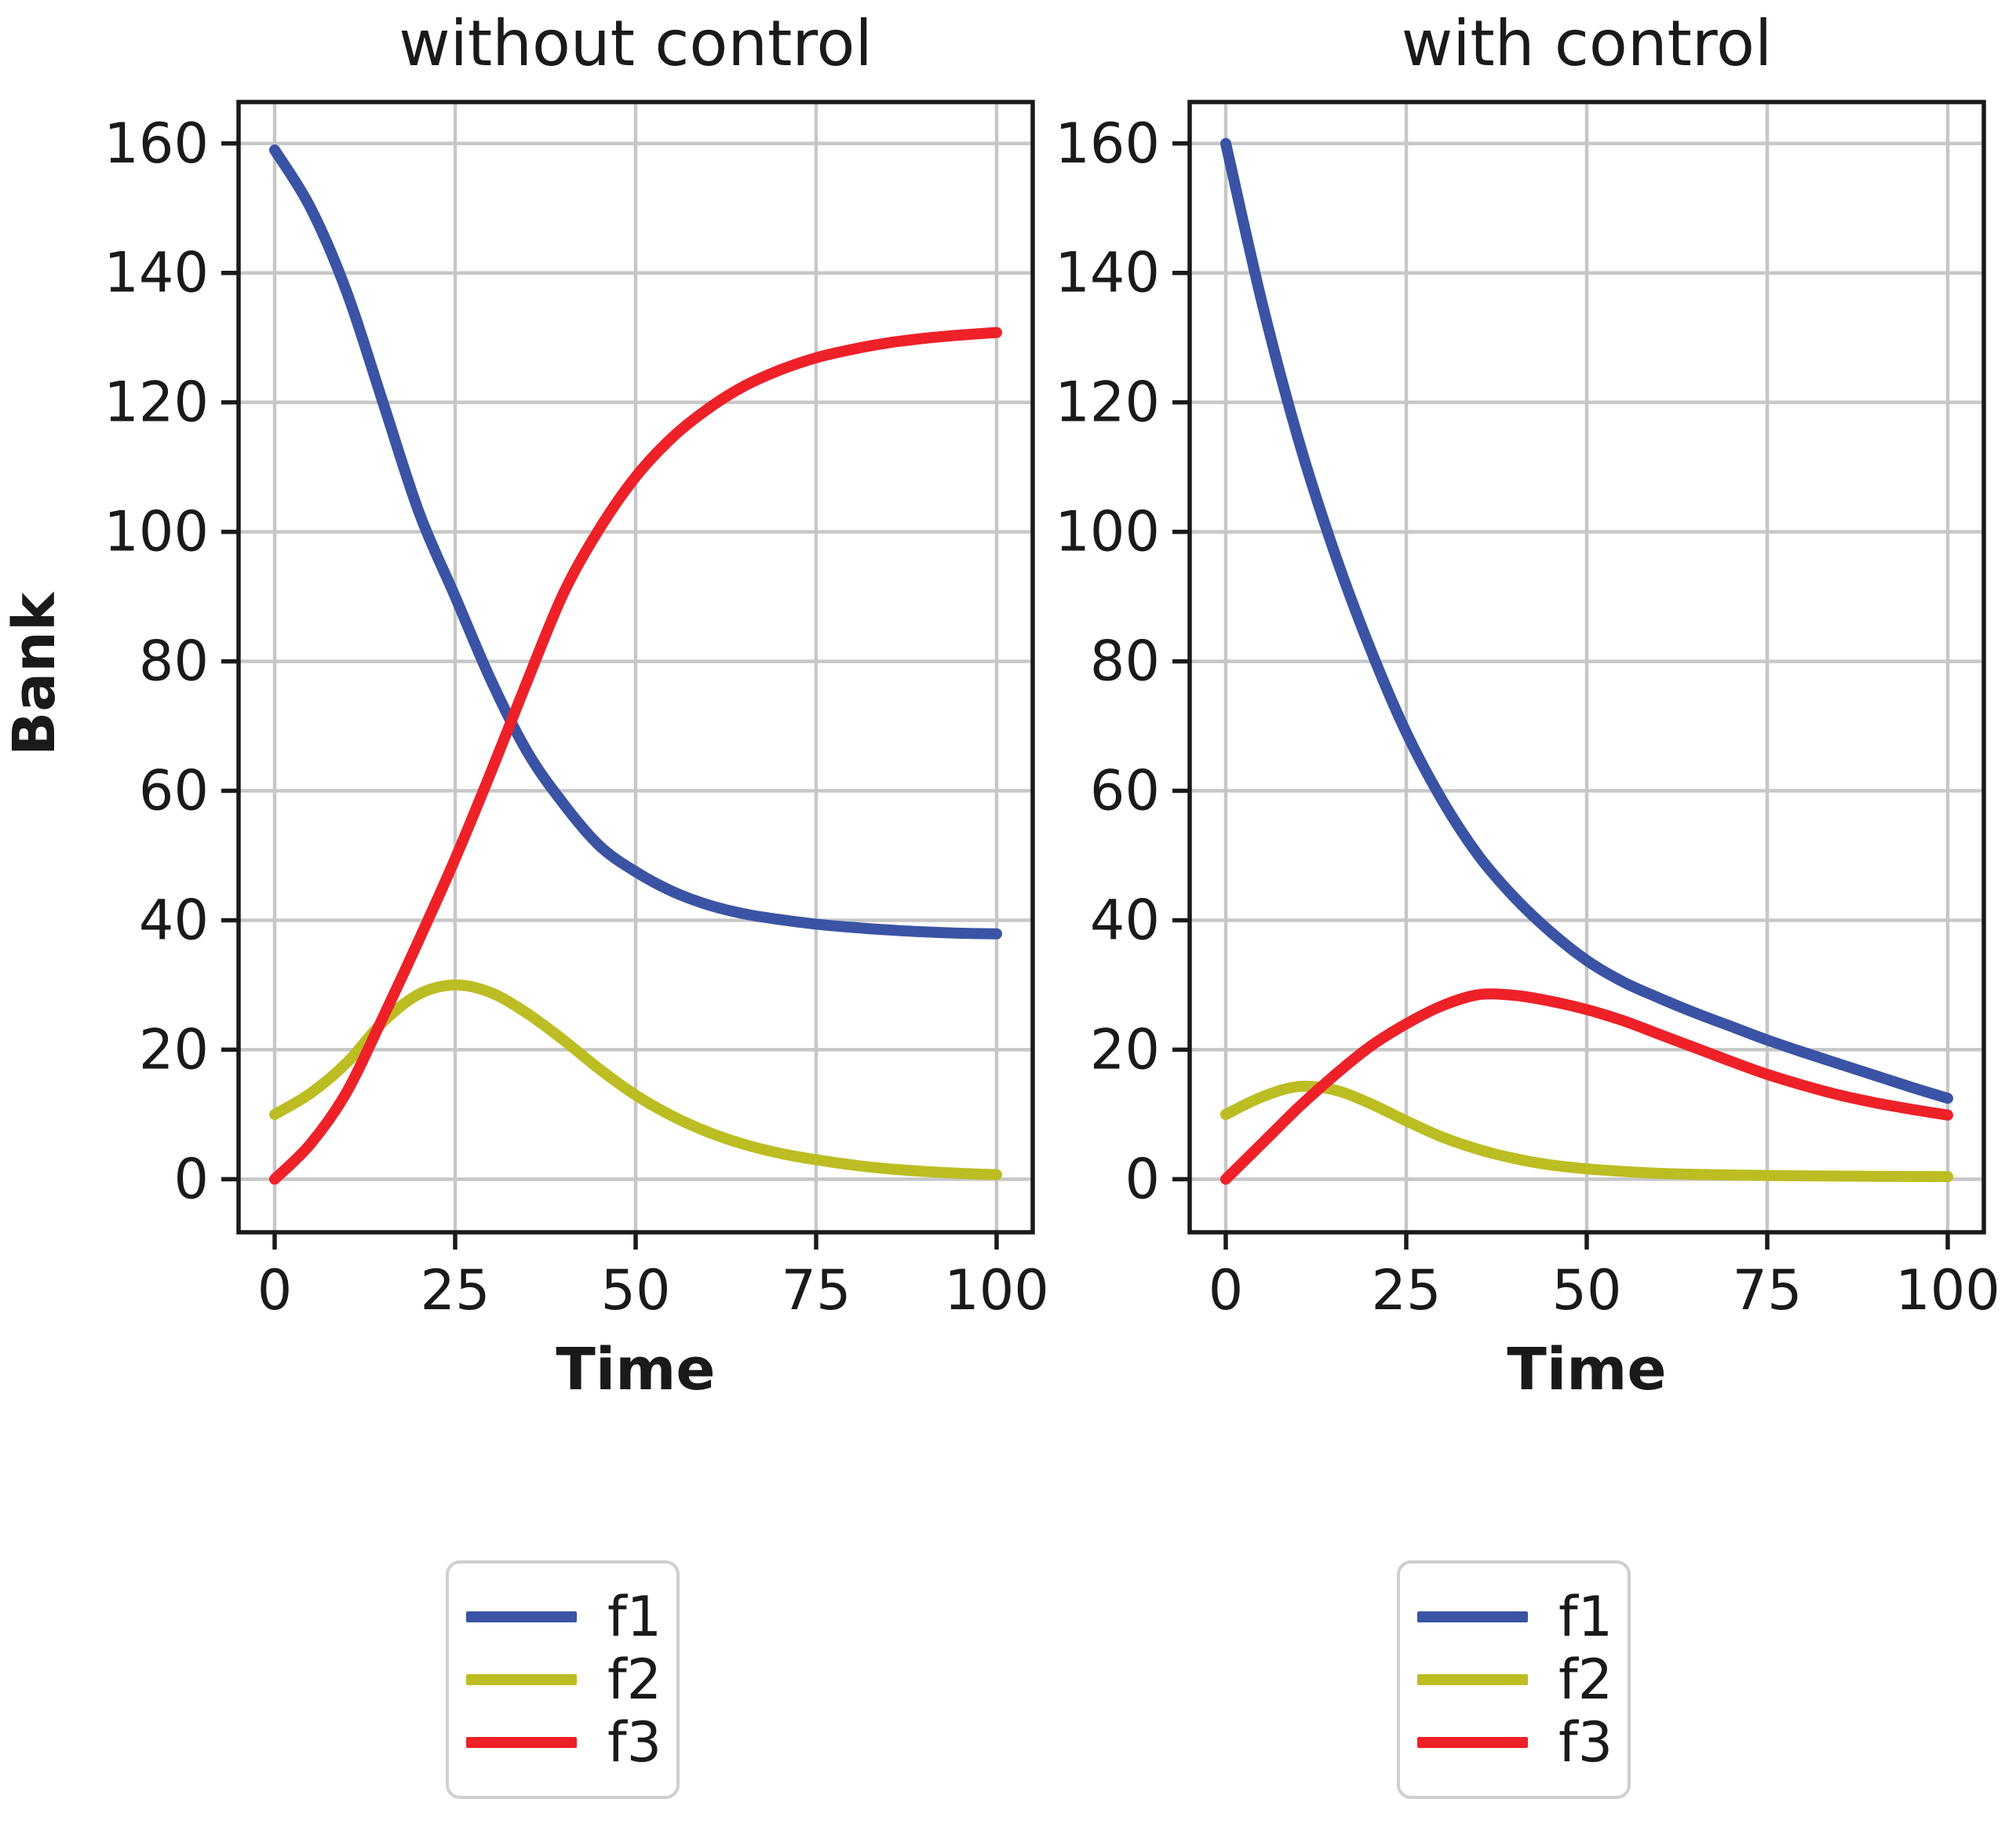 Image resolution: width=2016 pixels, height=1839 pixels. Describe the element at coordinates (636, 43) in the screenshot. I see `plot-title: without control` at that location.